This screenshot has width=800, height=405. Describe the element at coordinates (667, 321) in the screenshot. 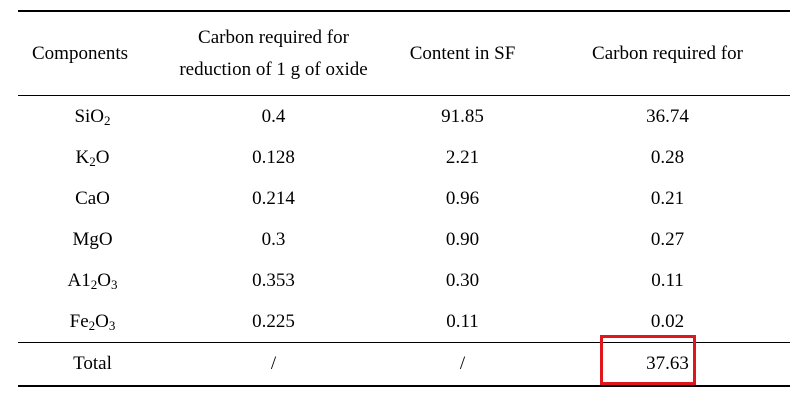

I see `cell-carbon-required: 0.02` at that location.